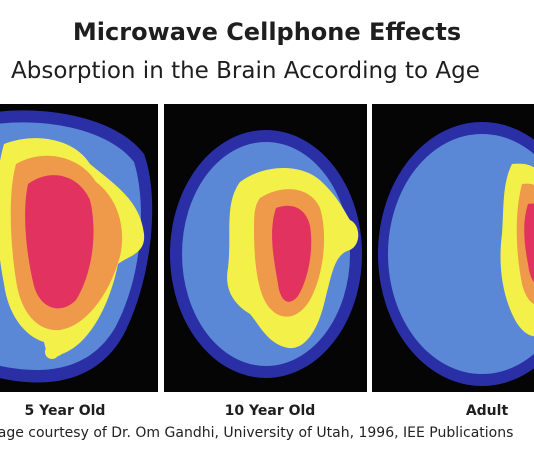 The width and height of the screenshot is (534, 462). Describe the element at coordinates (270, 411) in the screenshot. I see `panel-label-10-year-old: 10 Year Old` at that location.